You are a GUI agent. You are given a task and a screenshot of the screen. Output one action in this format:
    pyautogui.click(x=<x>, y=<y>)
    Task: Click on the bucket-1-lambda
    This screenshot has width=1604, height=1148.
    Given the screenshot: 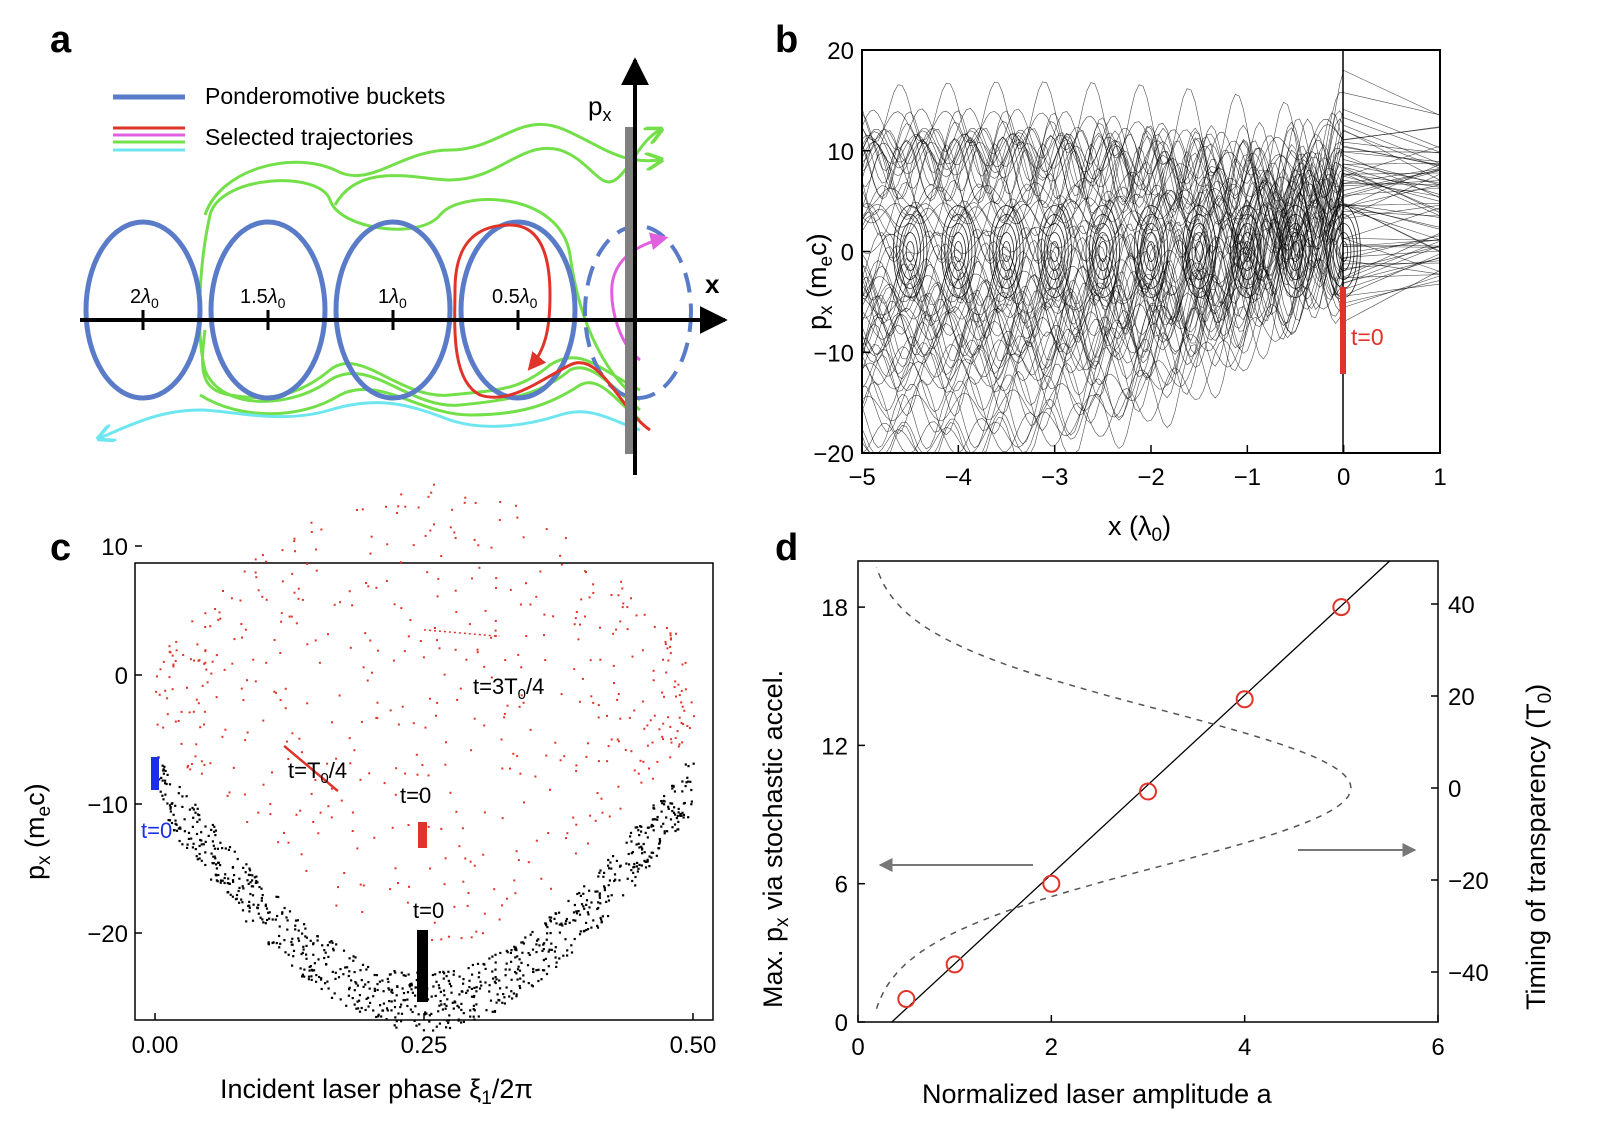 What is the action you would take?
    pyautogui.click(x=393, y=310)
    